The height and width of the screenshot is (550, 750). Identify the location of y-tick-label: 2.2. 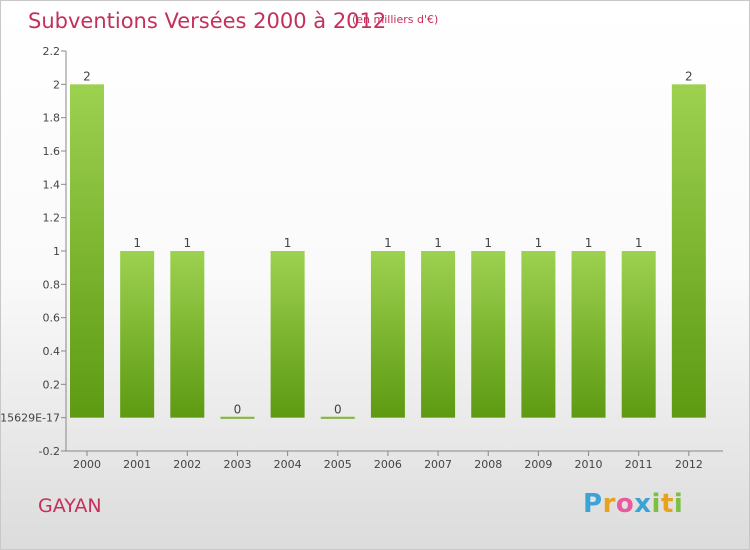
(52, 51).